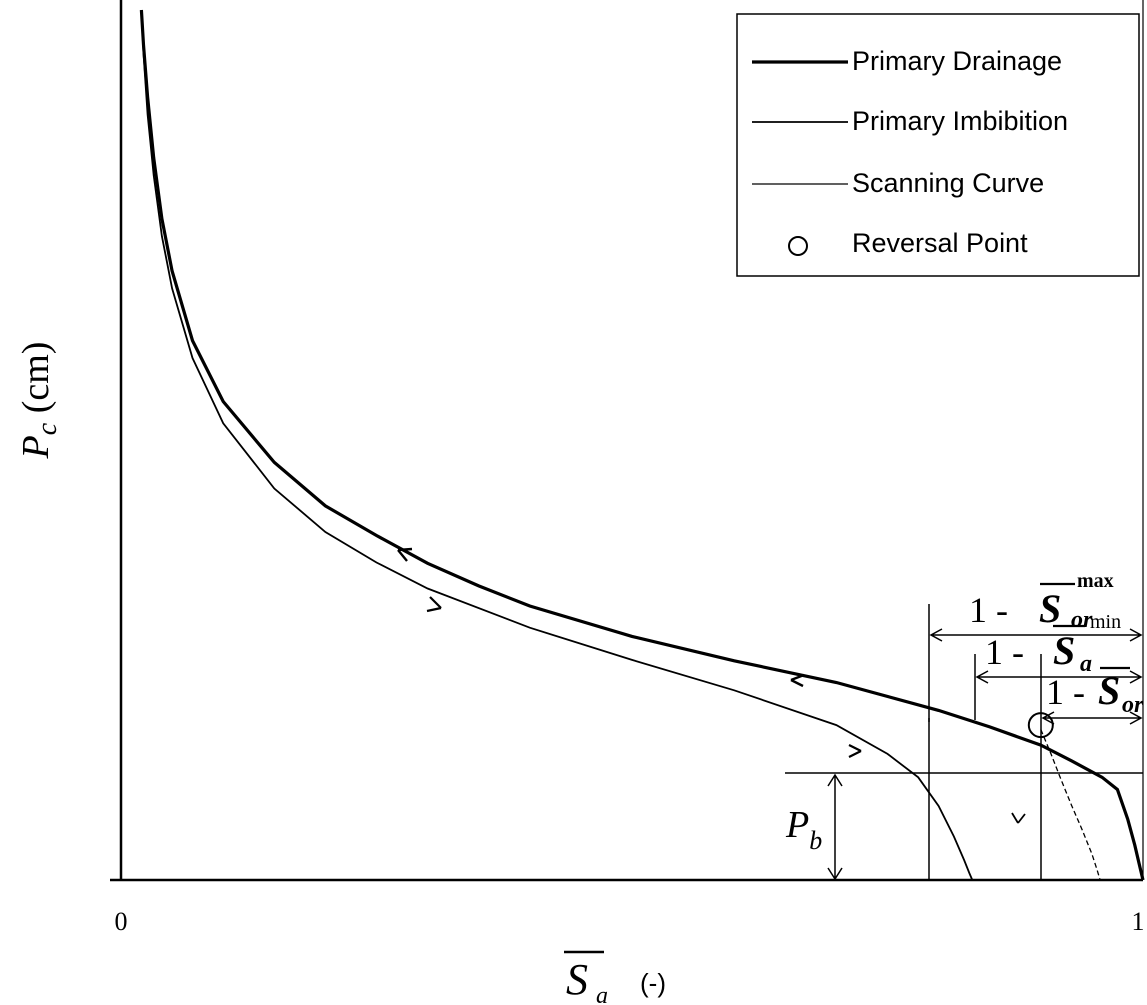 The width and height of the screenshot is (1147, 1005). Describe the element at coordinates (1018, 818) in the screenshot. I see `scanning-arrow` at that location.